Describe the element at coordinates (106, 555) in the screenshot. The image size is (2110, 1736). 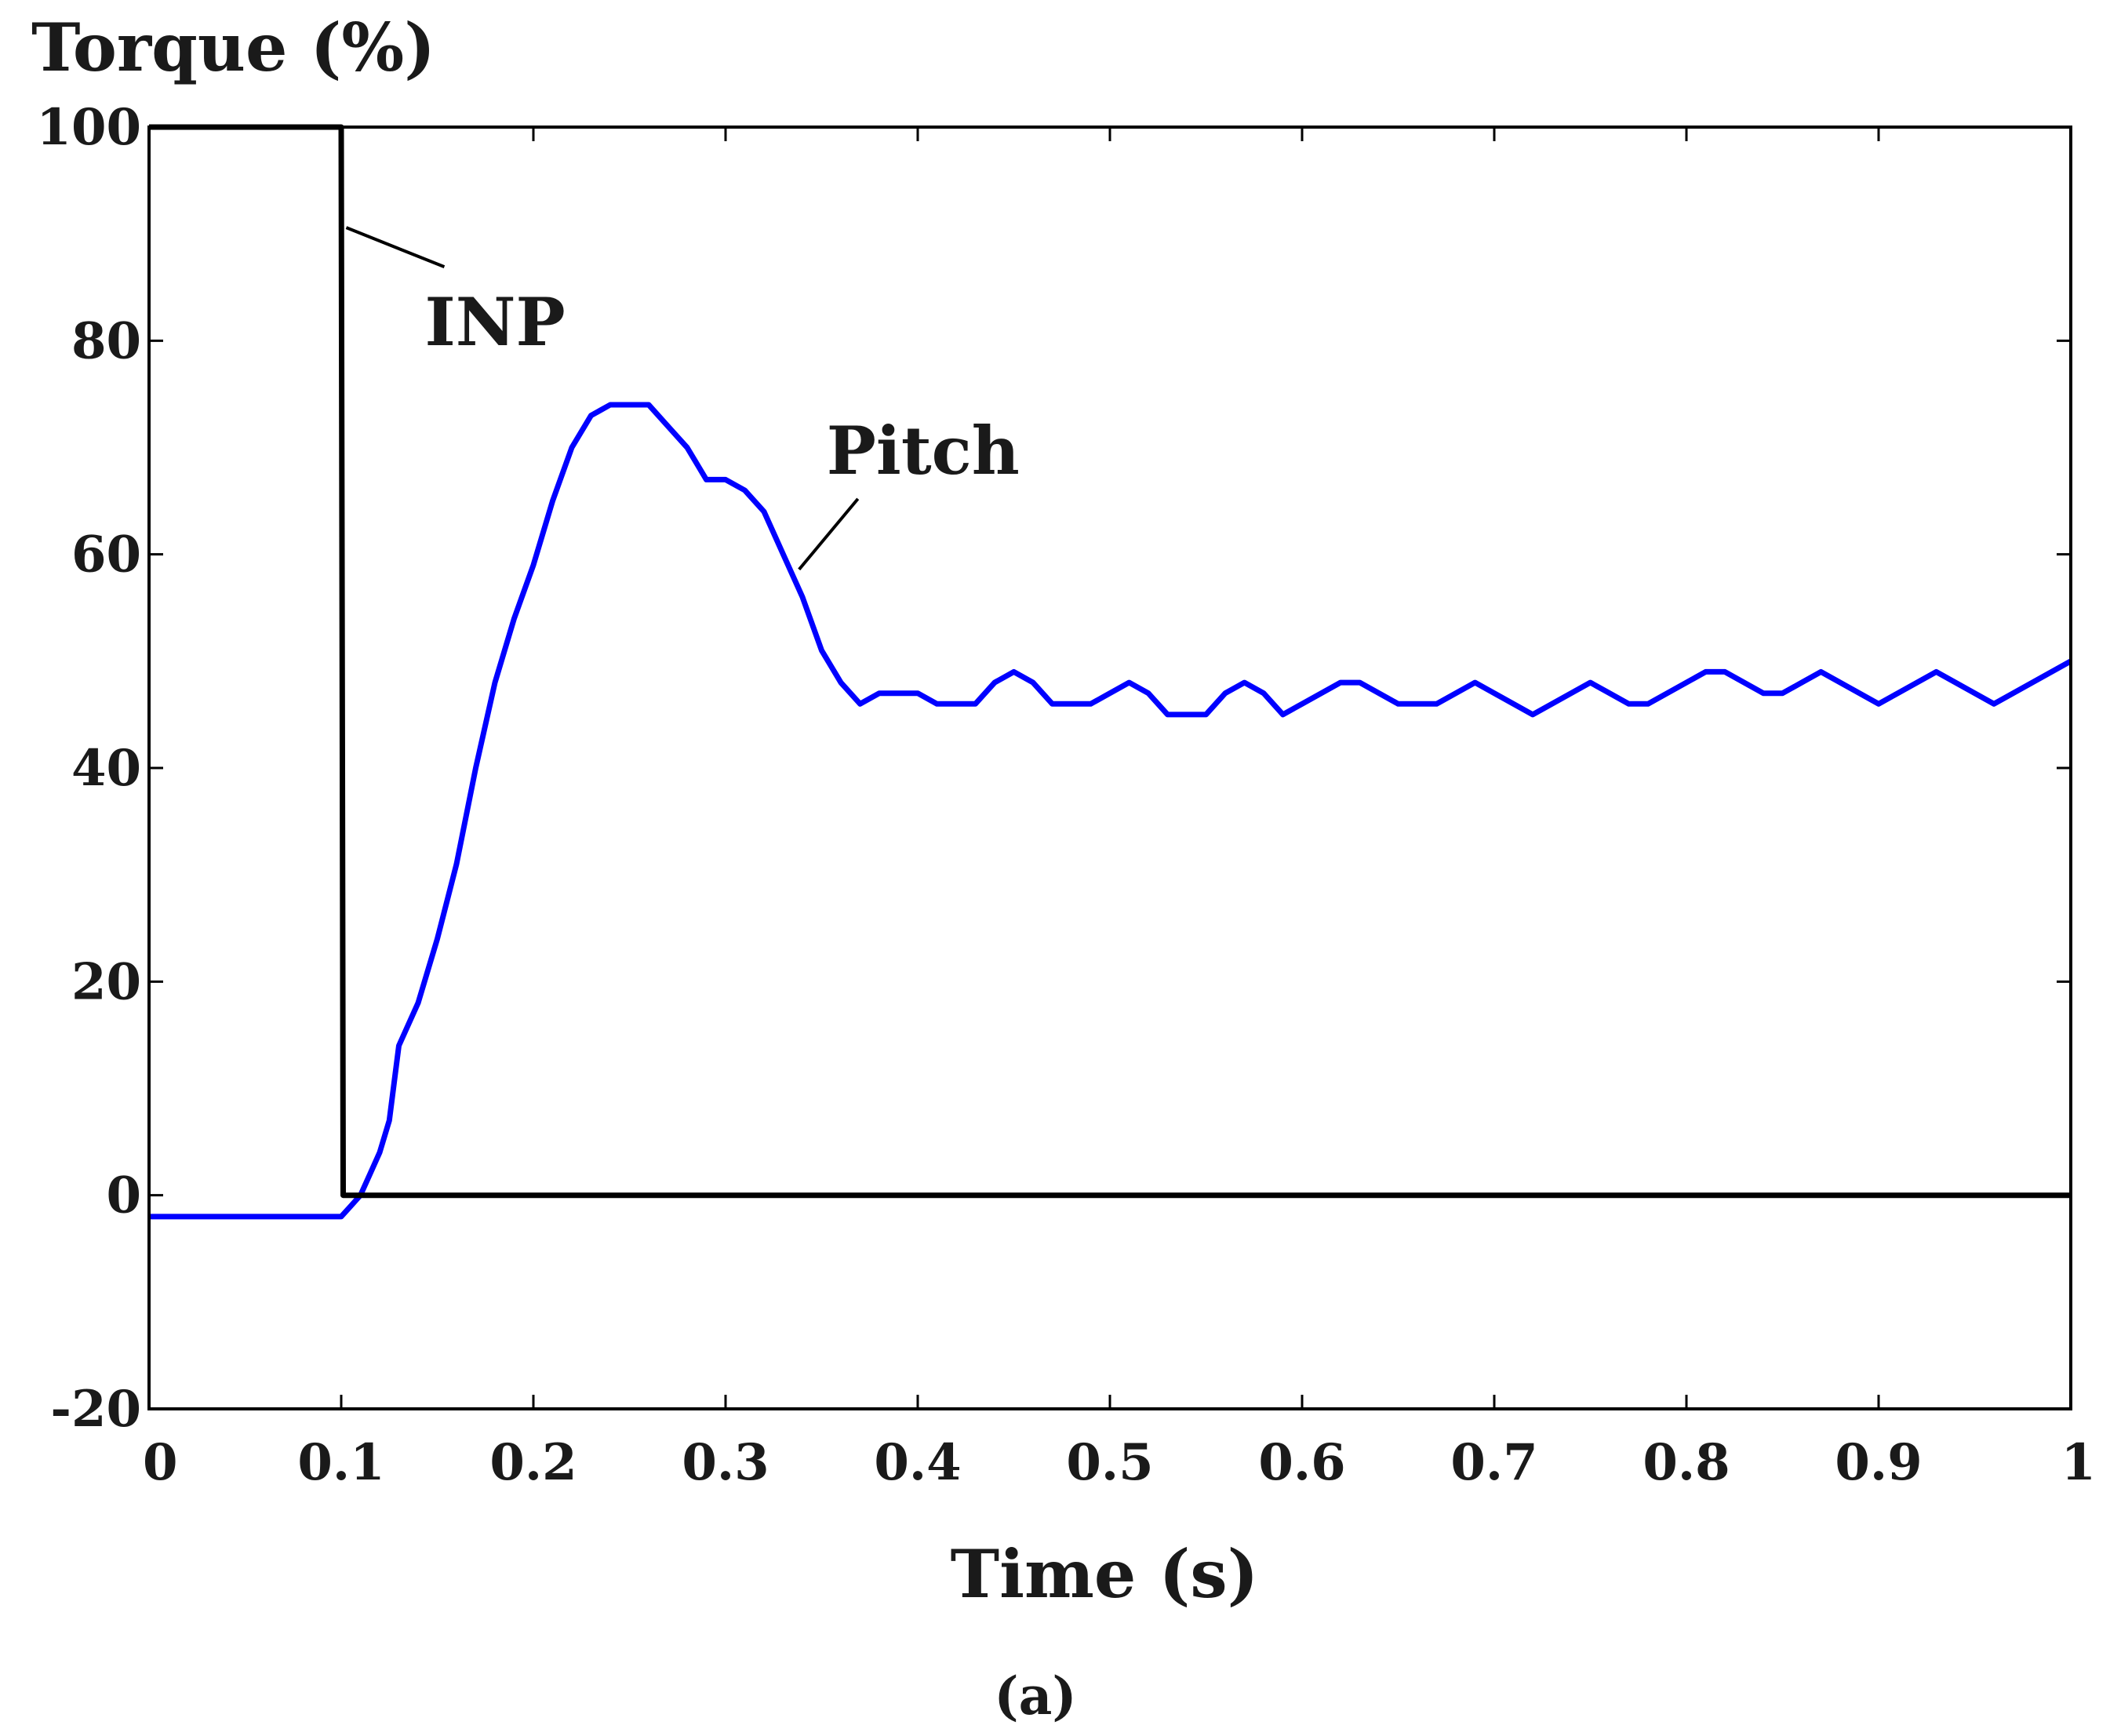
I see `y-tick-label: 60` at that location.